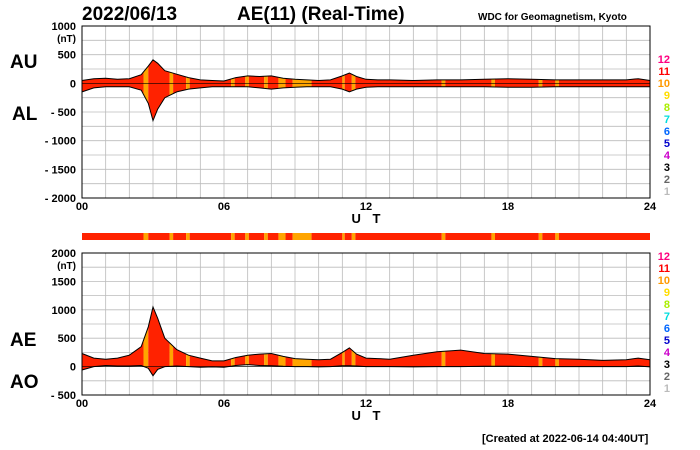  What do you see at coordinates (366, 333) in the screenshot?
I see `series-line-ae` at bounding box center [366, 333].